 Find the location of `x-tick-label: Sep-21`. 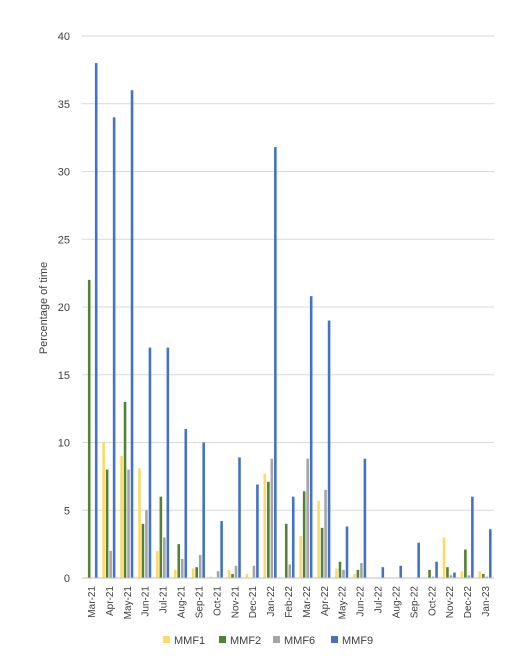

x-tick-label: Sep-21 is located at coordinates (199, 602).